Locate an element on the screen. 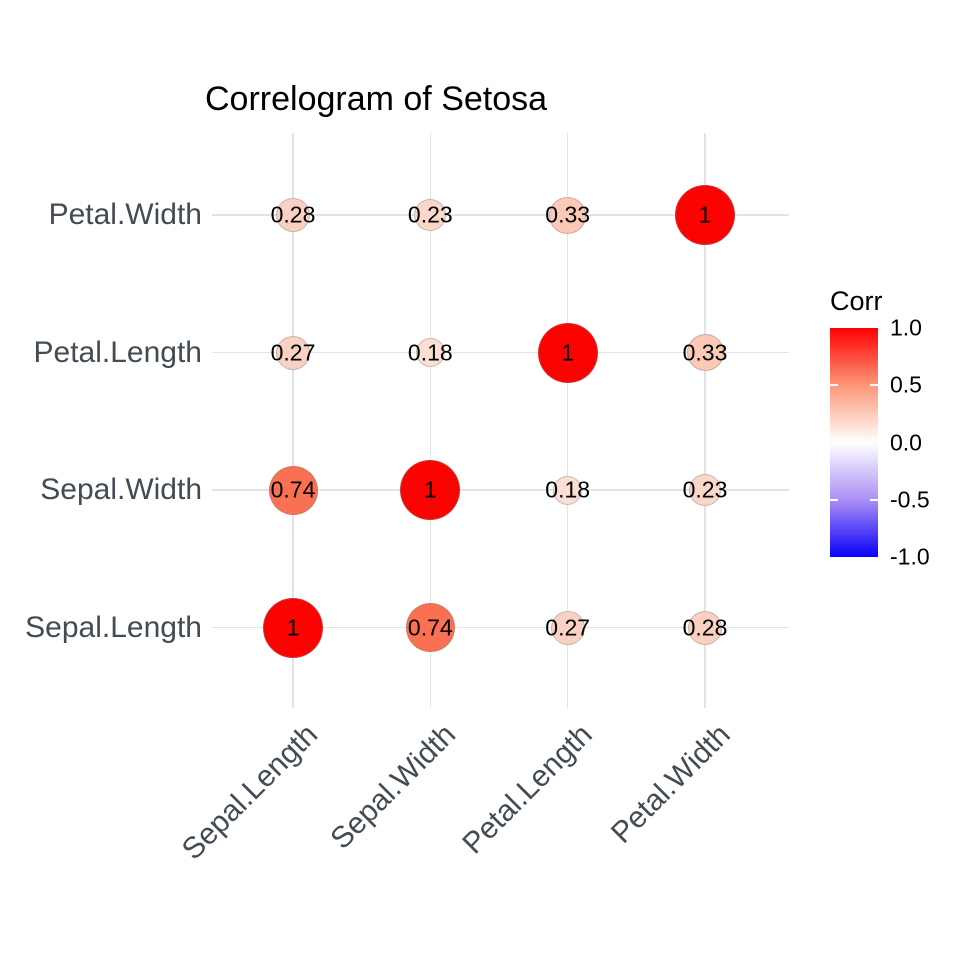 Image resolution: width=960 pixels, height=960 pixels. legend-colorbar is located at coordinates (854, 442).